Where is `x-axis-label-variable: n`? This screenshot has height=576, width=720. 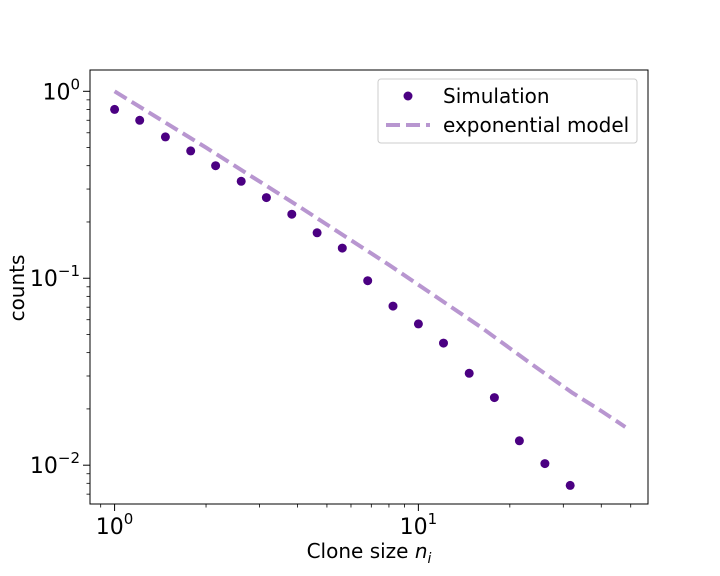 x-axis-label-variable: n is located at coordinates (421, 551).